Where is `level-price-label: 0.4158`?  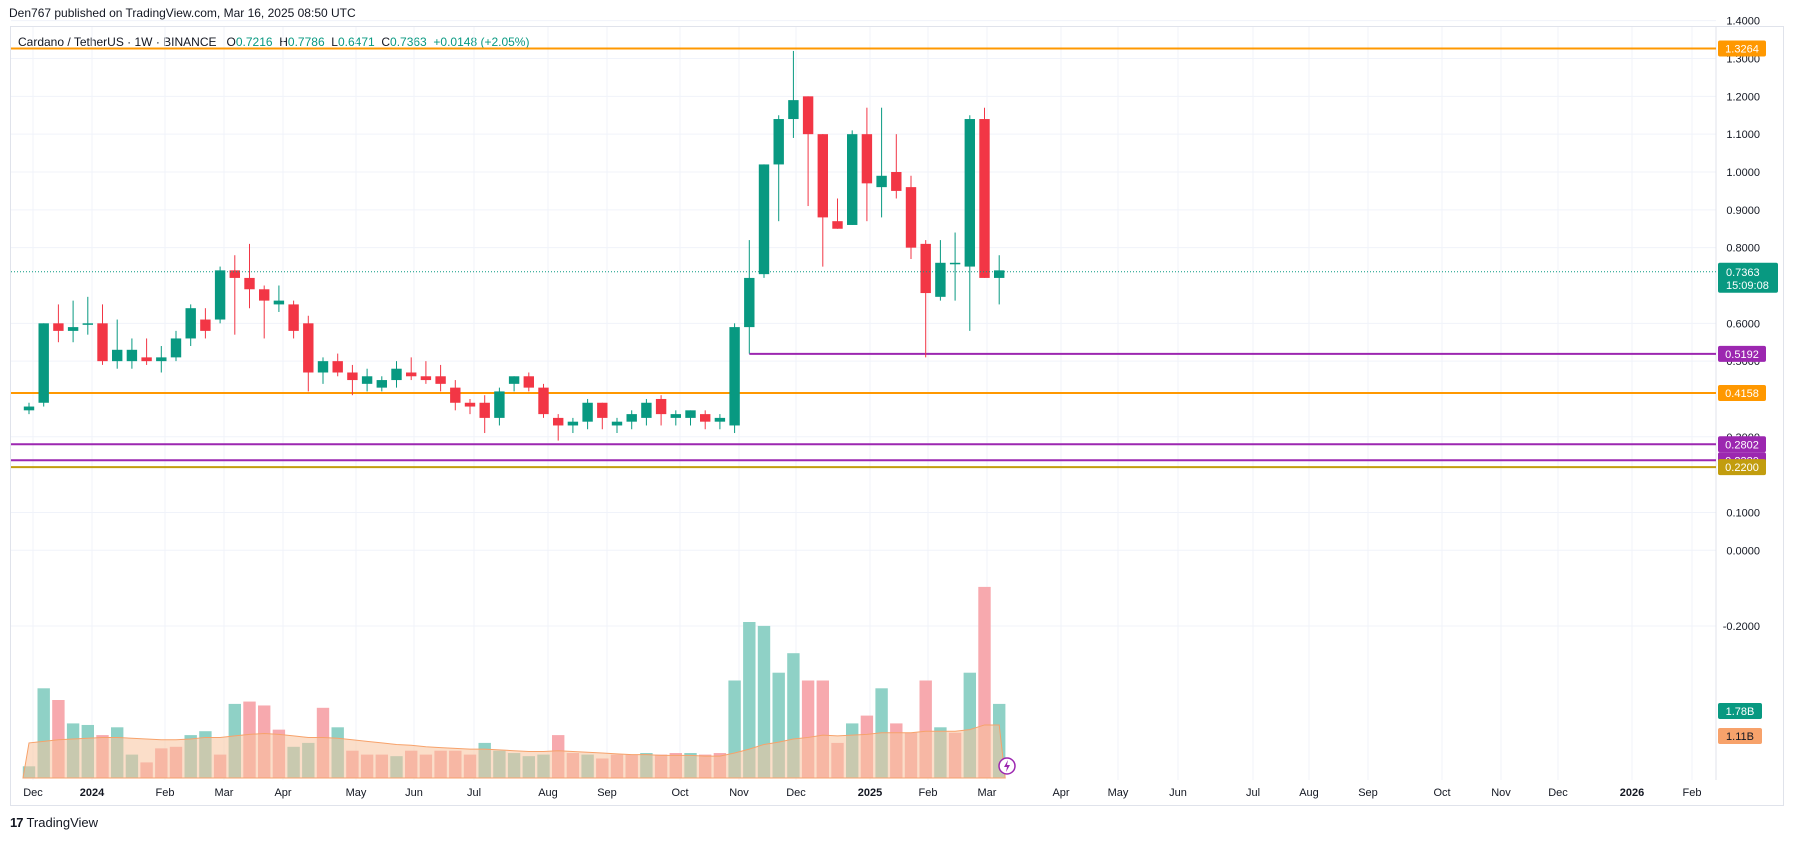 level-price-label: 0.4158 is located at coordinates (1742, 394).